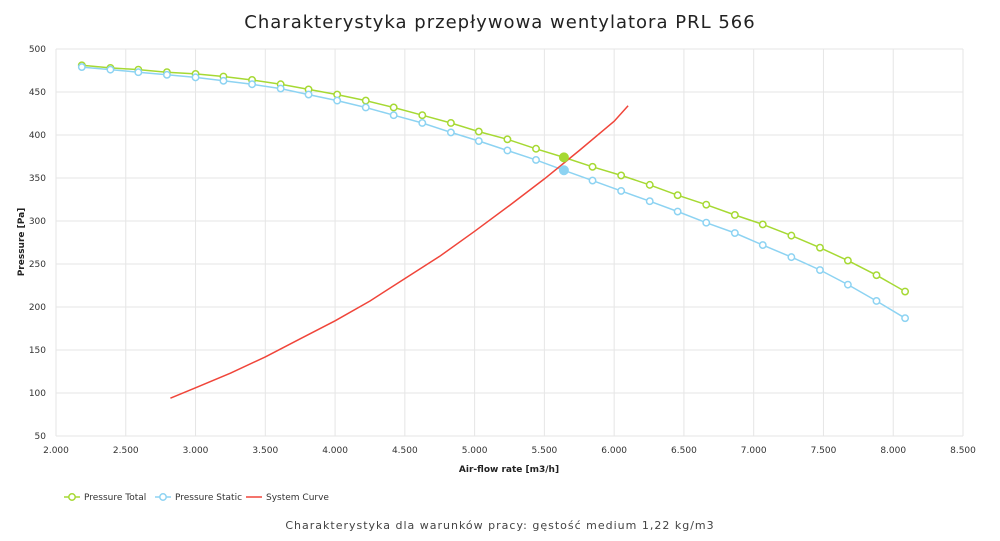  Describe the element at coordinates (37, 93) in the screenshot. I see `y-tick-label: 450` at that location.